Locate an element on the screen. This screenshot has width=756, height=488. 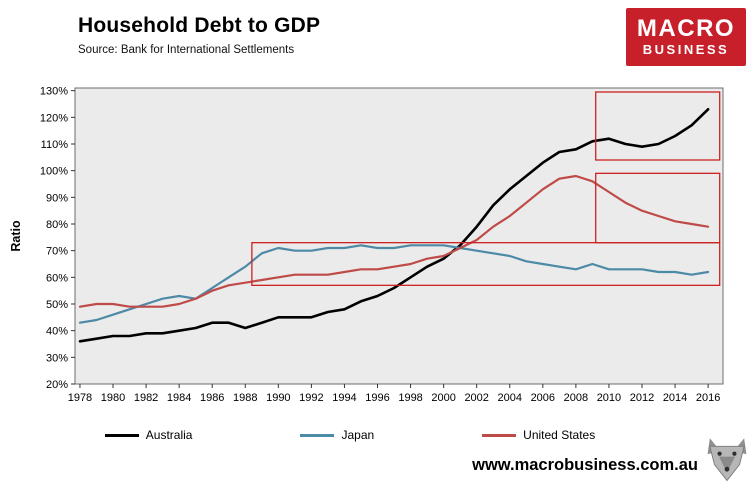
legend-label: Japan is located at coordinates (358, 435).